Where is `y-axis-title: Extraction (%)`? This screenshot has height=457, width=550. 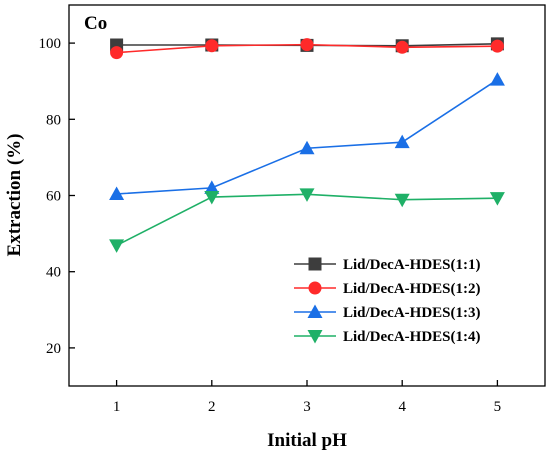
y-axis-title: Extraction (%) is located at coordinates (14, 195).